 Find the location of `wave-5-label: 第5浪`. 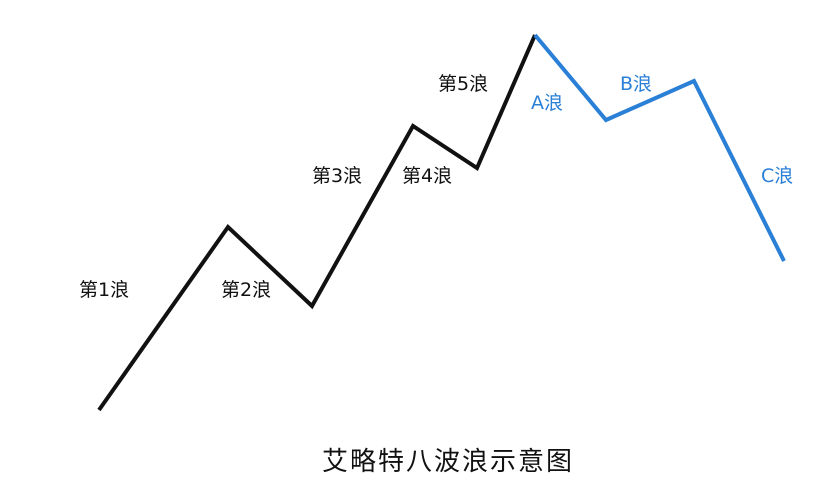

wave-5-label: 第5浪 is located at coordinates (463, 84).